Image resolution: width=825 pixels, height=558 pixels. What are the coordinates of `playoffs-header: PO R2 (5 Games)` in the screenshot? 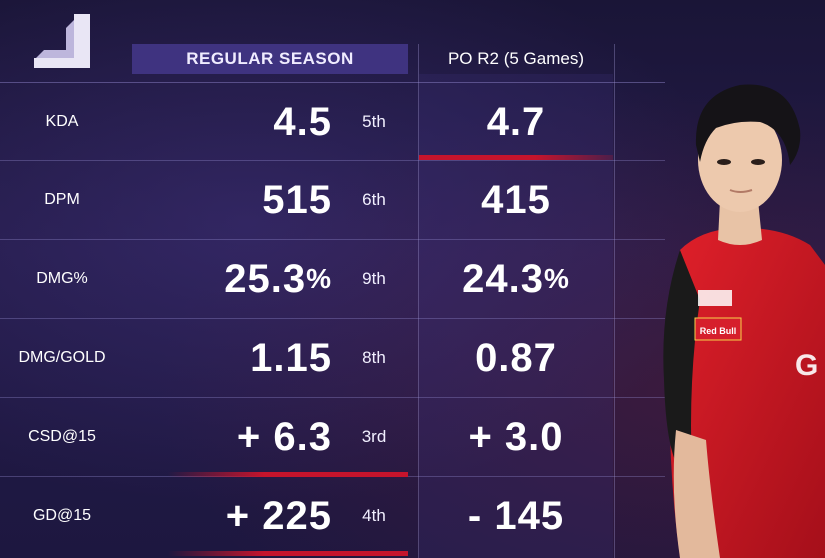 It's located at (516, 58).